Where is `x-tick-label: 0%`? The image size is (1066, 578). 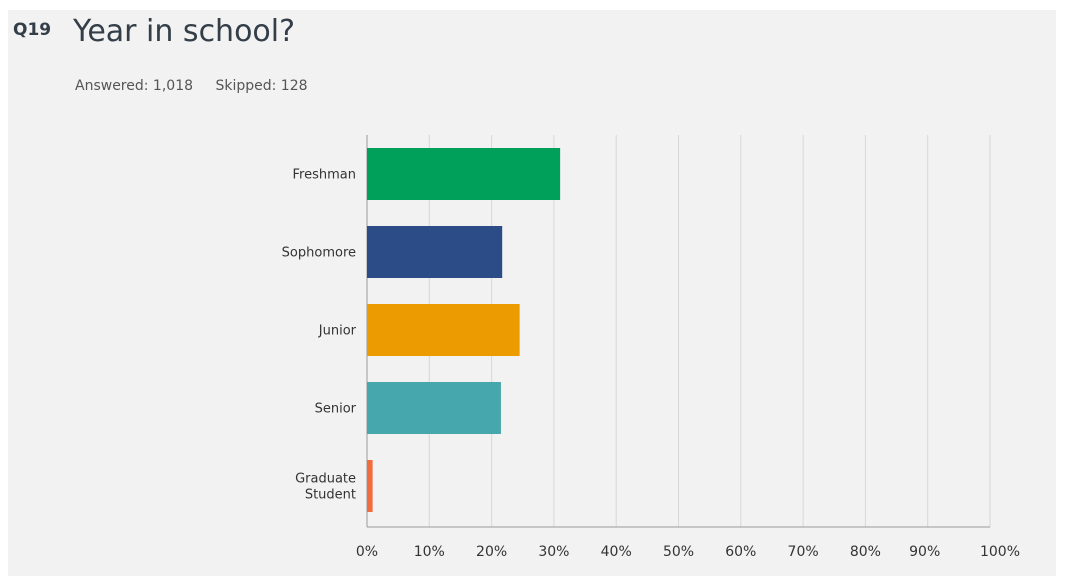
x-tick-label: 0% is located at coordinates (367, 552).